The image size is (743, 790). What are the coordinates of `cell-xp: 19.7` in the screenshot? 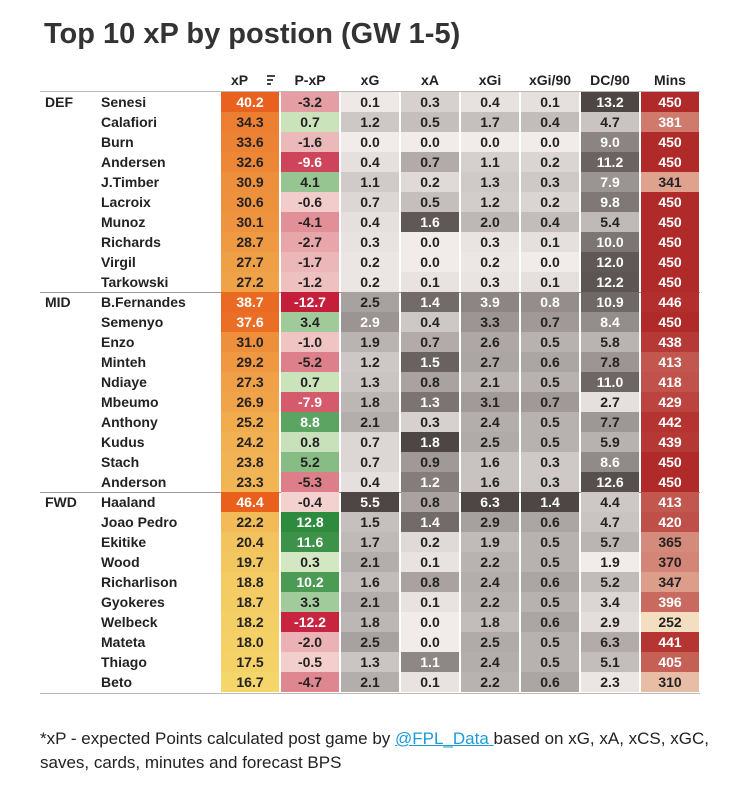 It's located at (250, 562).